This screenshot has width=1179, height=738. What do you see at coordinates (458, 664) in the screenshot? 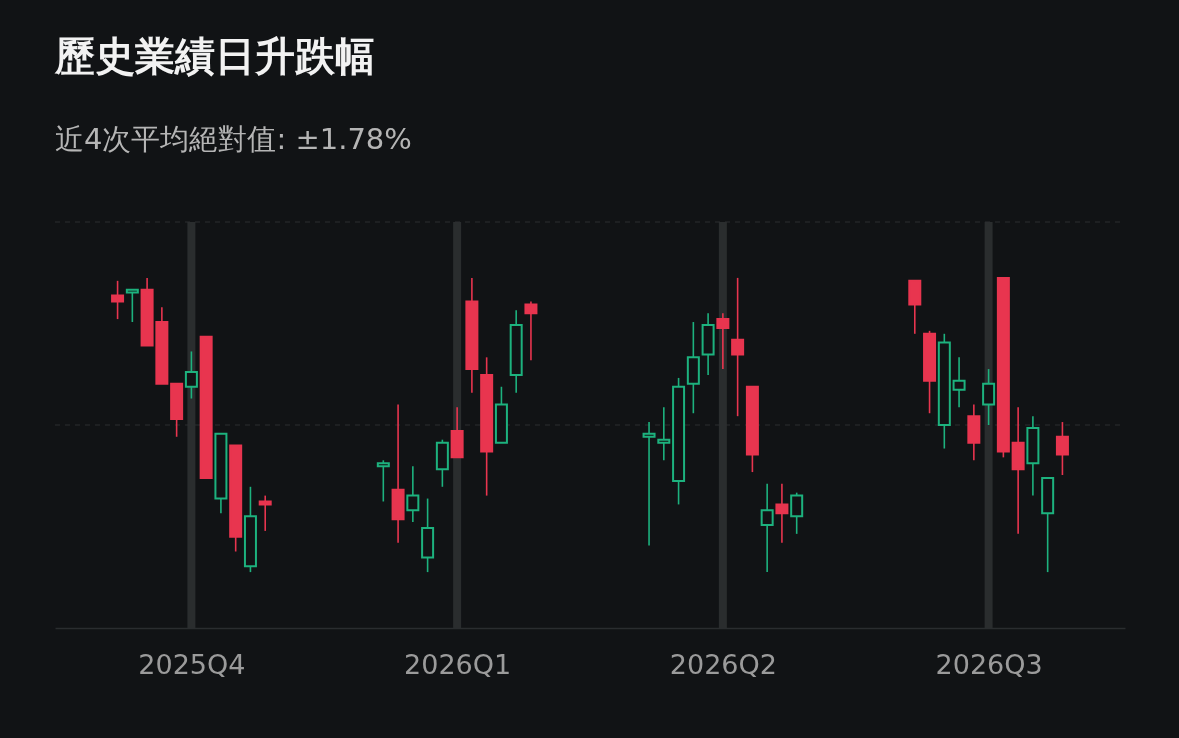
I see `x-tick-label: 2026Q1` at bounding box center [458, 664].